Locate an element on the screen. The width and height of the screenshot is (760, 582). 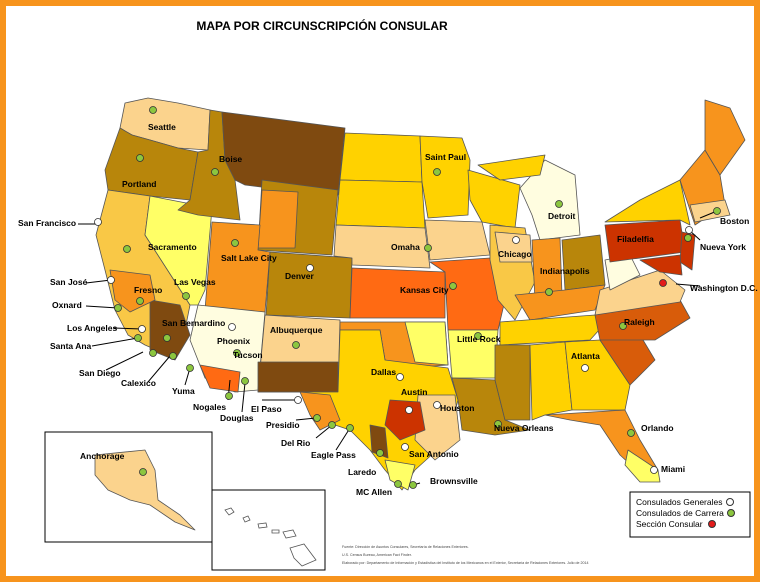
label-houston: Houston is located at coordinates (457, 408).